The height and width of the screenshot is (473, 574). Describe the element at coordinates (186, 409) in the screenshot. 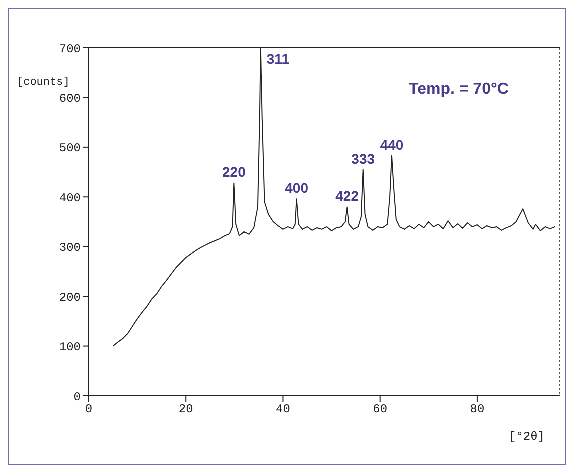

I see `x-tick-label: 20` at that location.